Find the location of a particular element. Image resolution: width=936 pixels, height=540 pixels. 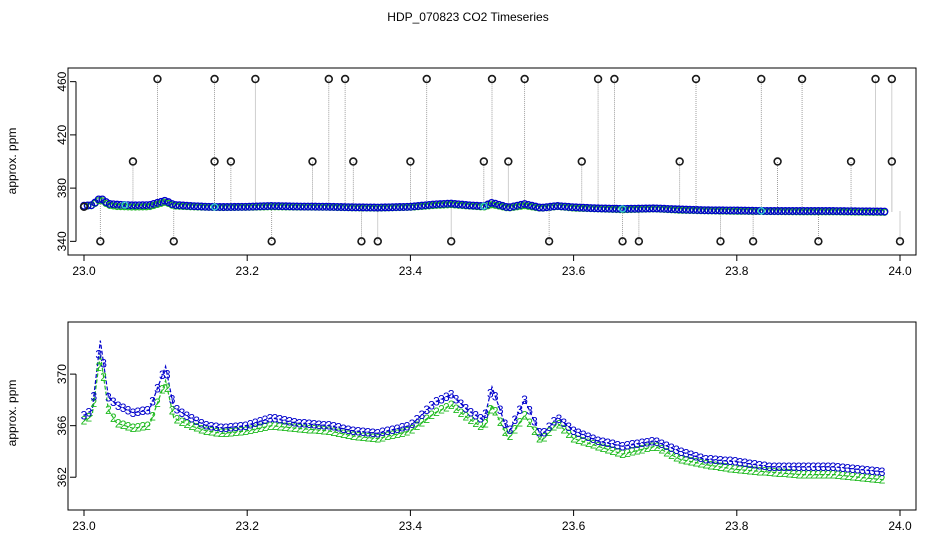

y-tick-label: 366 is located at coordinates (62, 425).